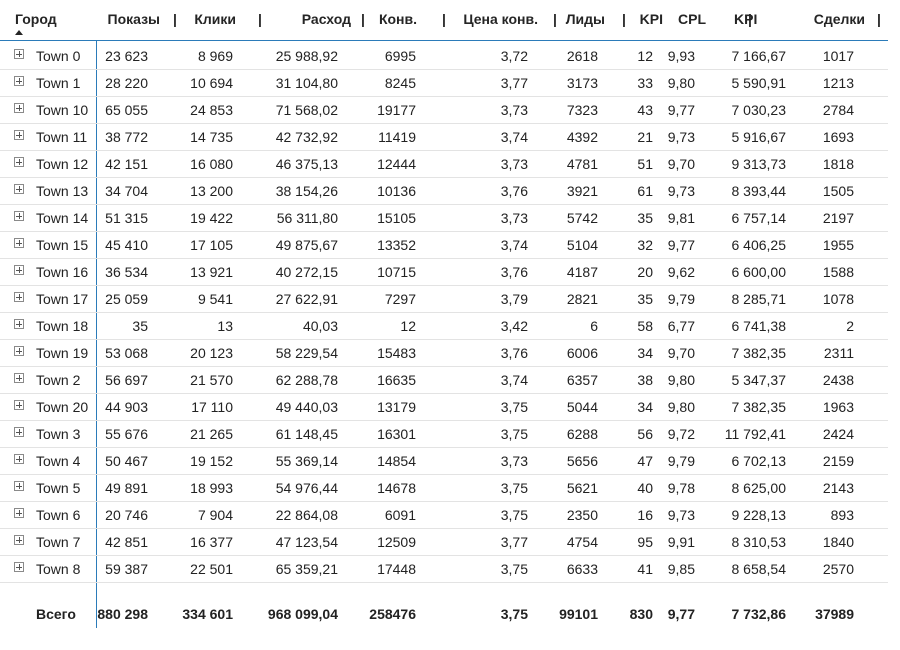 This screenshot has height=650, width=900. Describe the element at coordinates (759, 614) in the screenshot. I see `totals-cell: 7 732,86` at that location.